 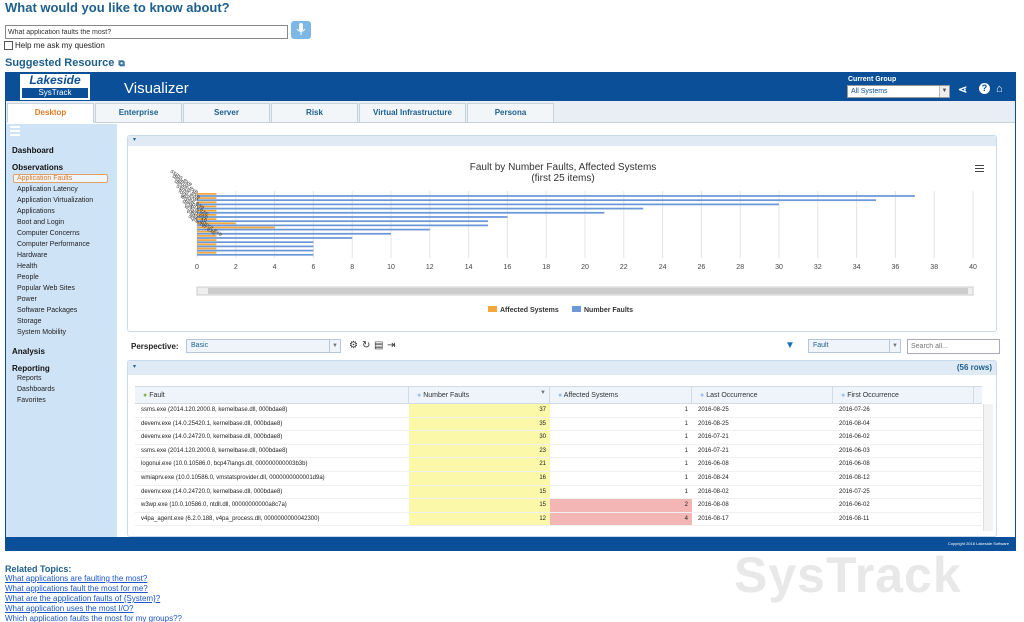 I want to click on sidebar-item-computer-concerns: Computer Concerns, so click(x=48, y=233).